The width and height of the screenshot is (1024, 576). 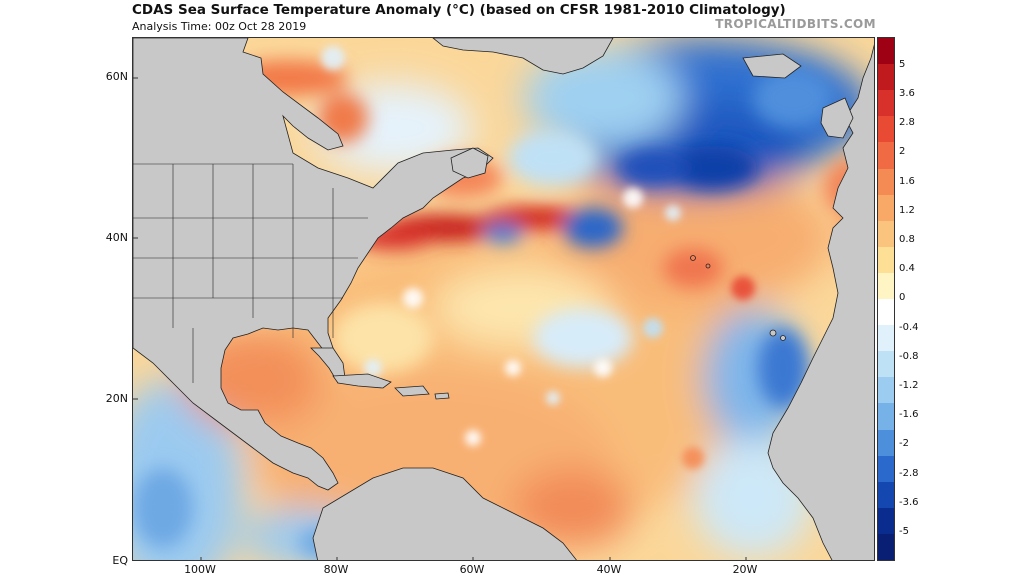 What do you see at coordinates (904, 531) in the screenshot?
I see `colorbar-tick-label: -5` at bounding box center [904, 531].